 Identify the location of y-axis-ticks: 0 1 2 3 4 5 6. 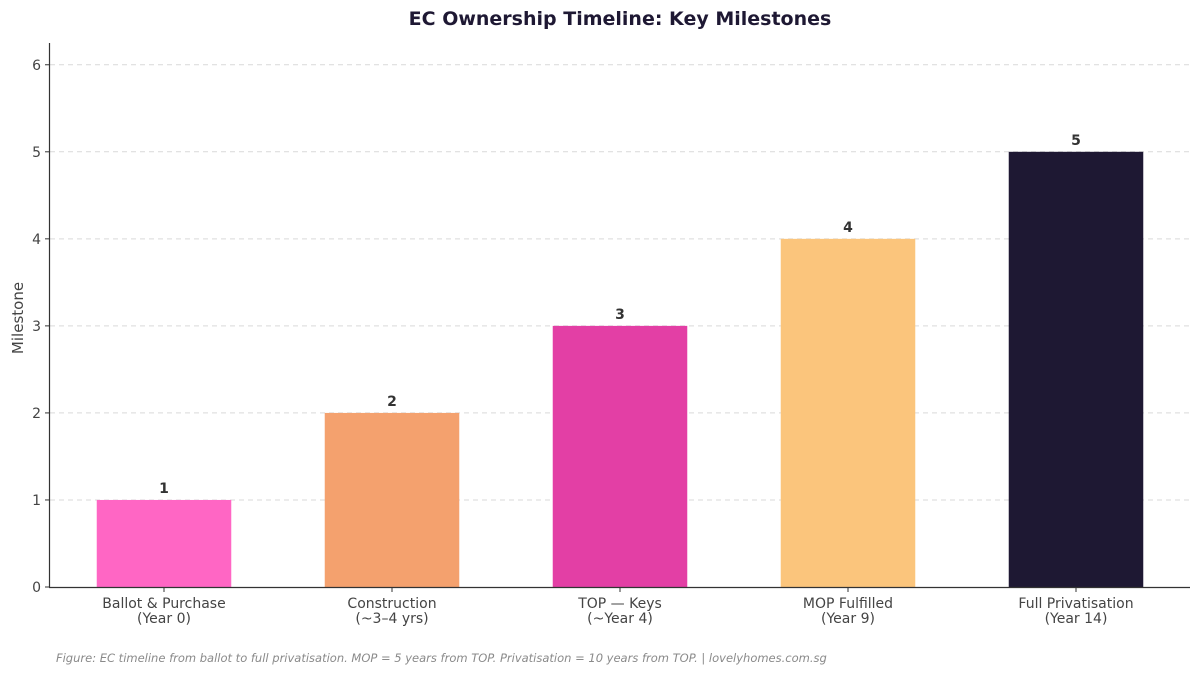
(41, 327).